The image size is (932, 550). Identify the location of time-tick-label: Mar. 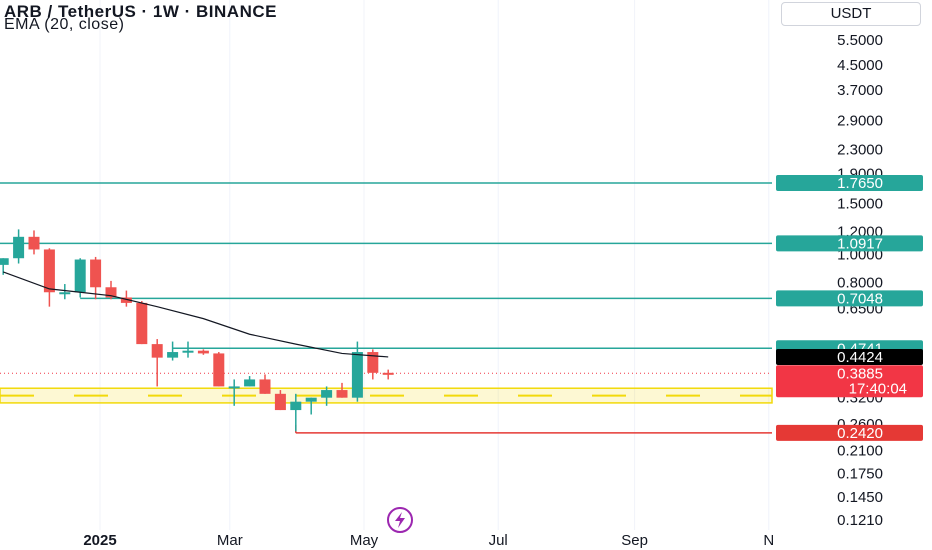
(230, 540).